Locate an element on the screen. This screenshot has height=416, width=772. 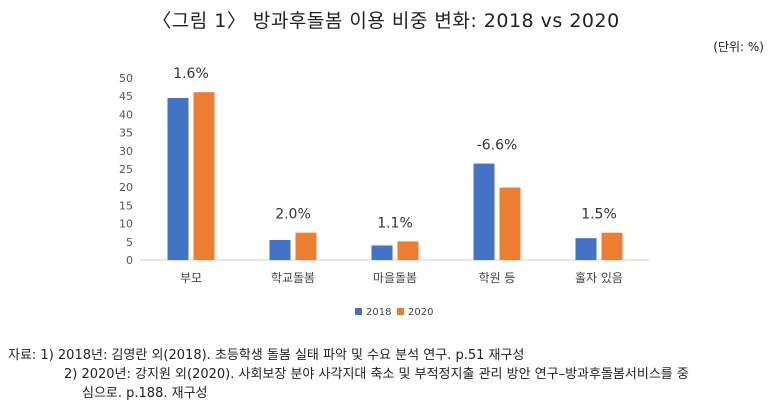
y-tick-label: 45 is located at coordinates (126, 96).